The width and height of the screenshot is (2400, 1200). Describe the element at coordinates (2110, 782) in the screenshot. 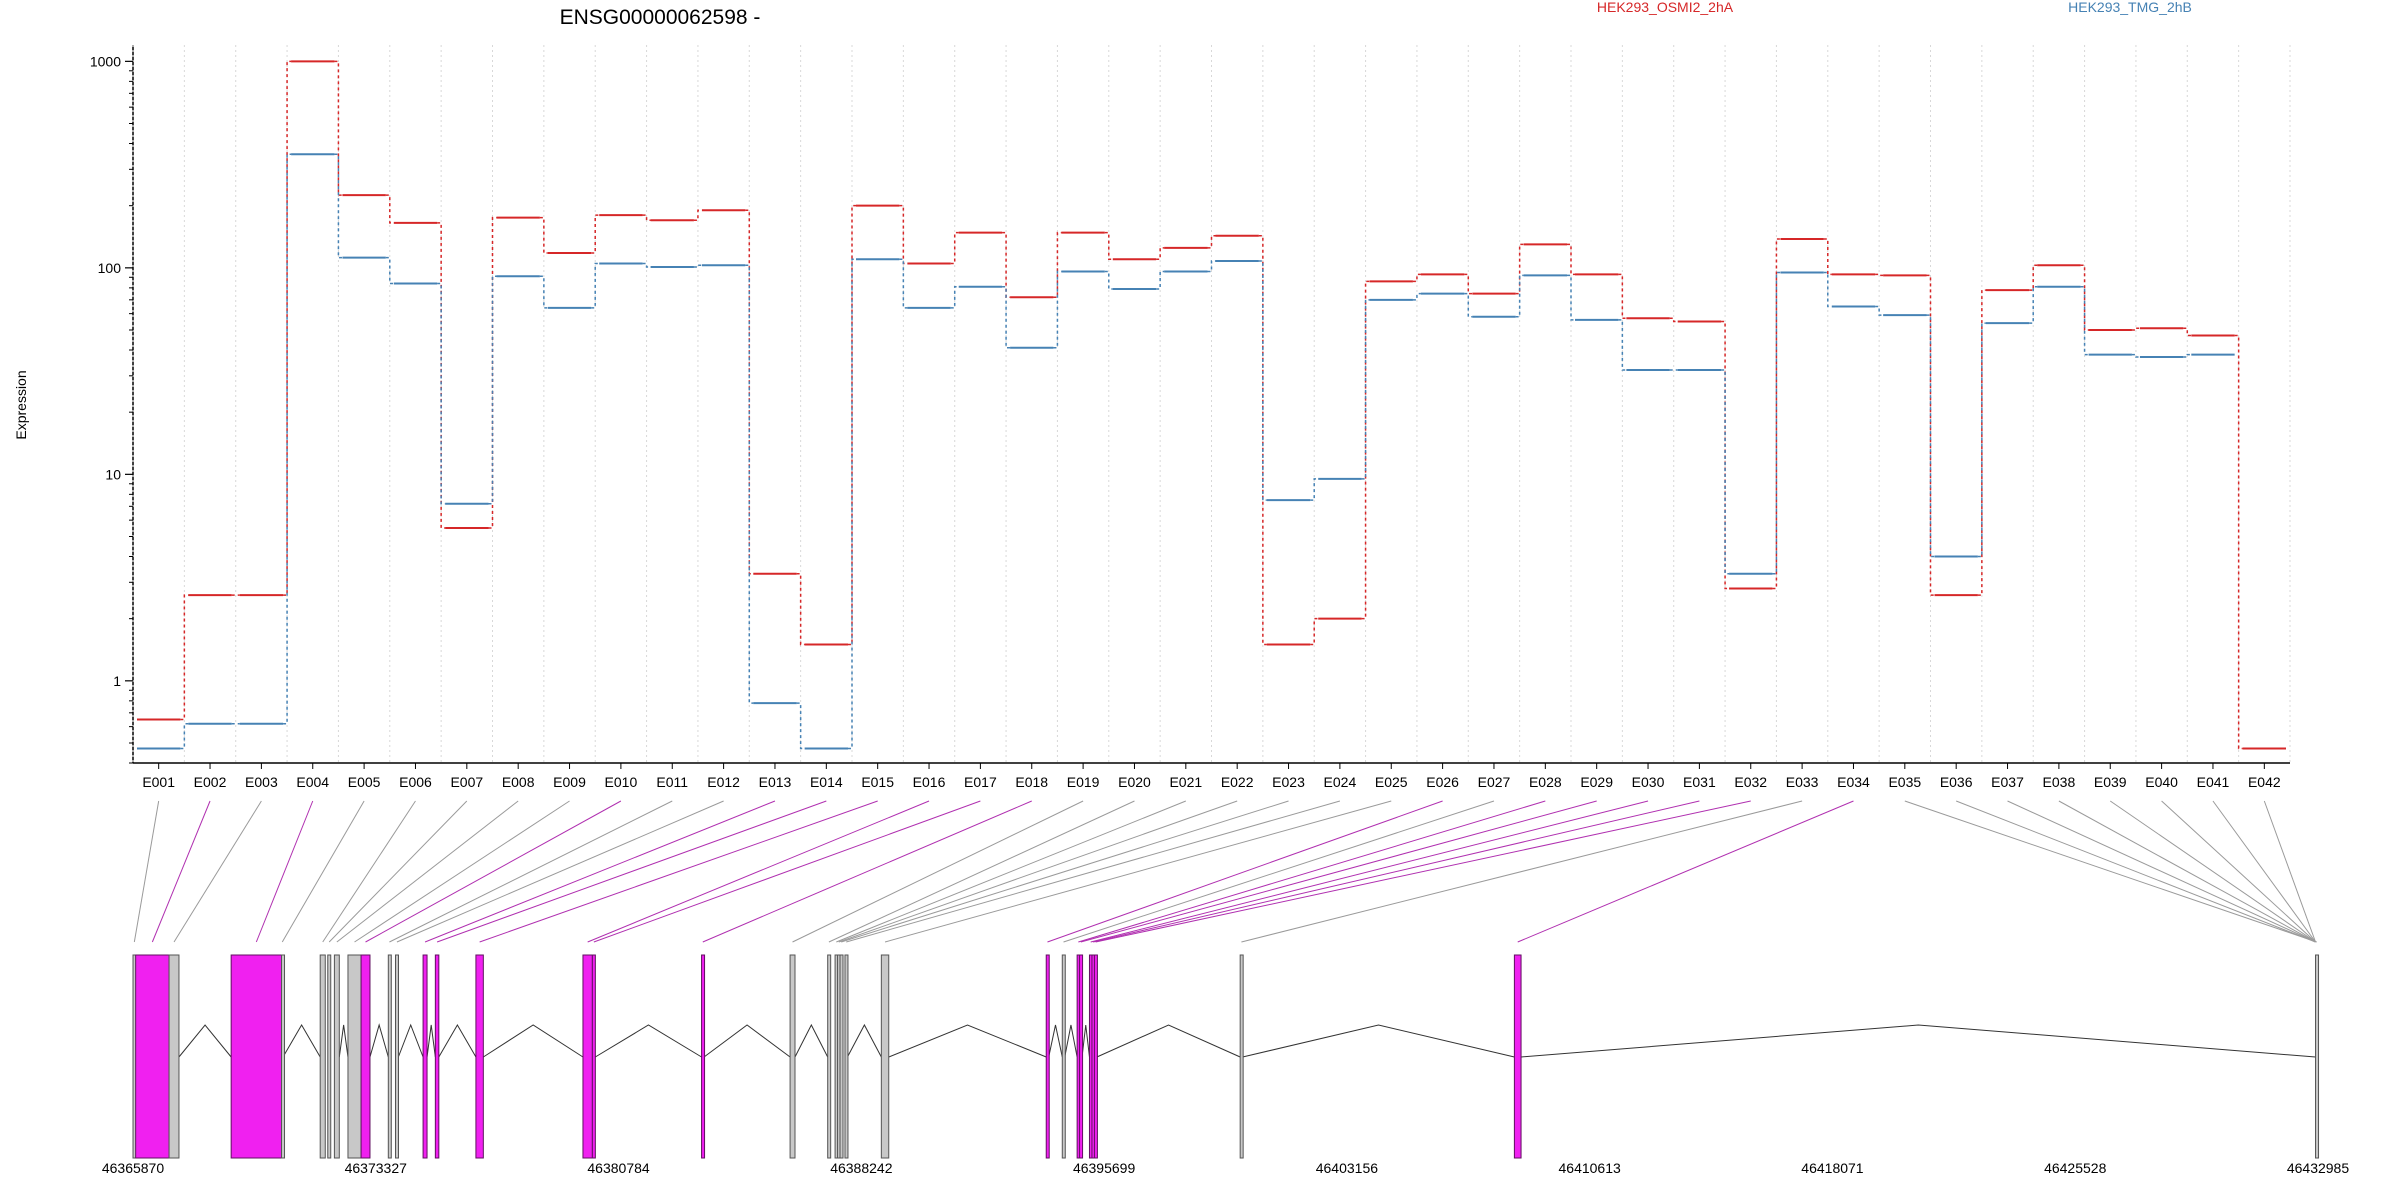

I see `x-tick-label: E039` at that location.